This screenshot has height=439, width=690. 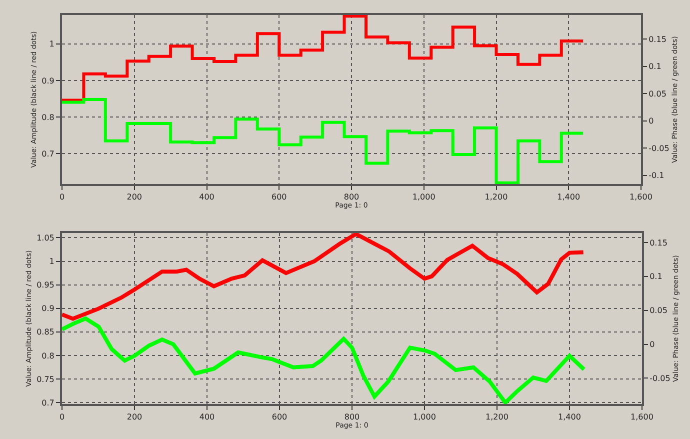 What do you see at coordinates (656, 175) in the screenshot?
I see `y2-tick-label: -0.1` at bounding box center [656, 175].